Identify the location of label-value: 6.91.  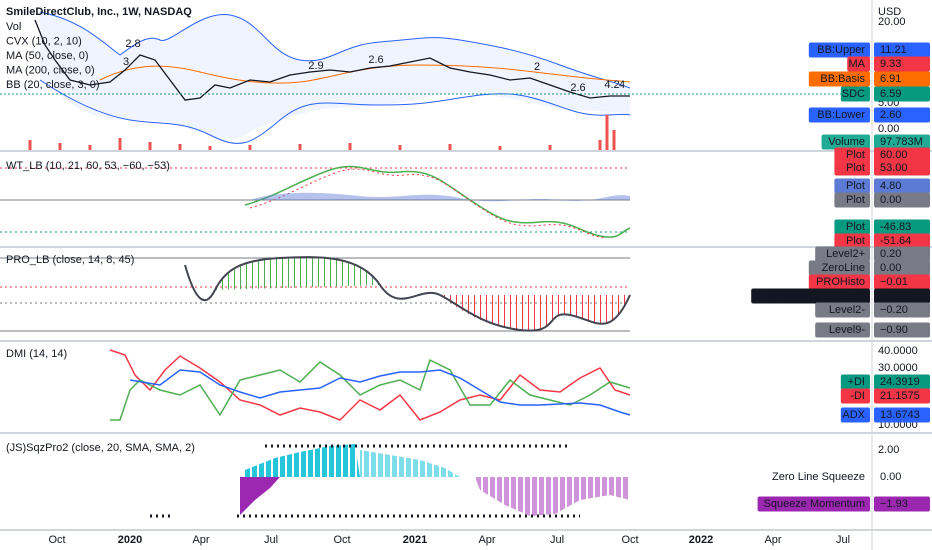
(890, 79).